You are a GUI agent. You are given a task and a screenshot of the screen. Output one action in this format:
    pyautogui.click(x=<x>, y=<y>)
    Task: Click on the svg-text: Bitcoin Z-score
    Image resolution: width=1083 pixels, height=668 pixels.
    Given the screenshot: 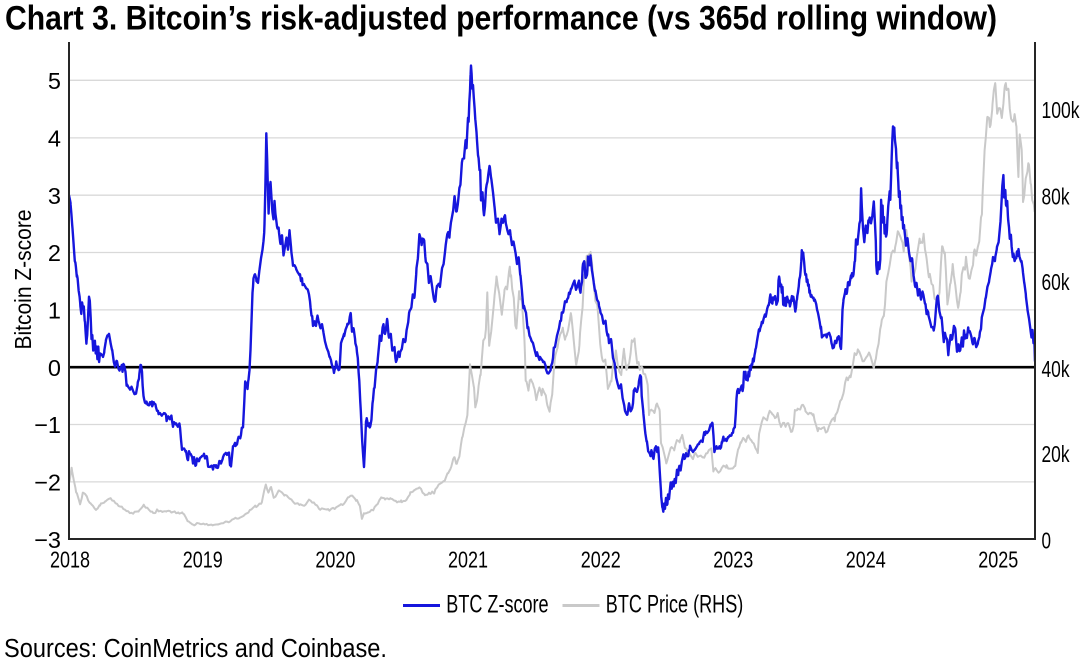 What is the action you would take?
    pyautogui.click(x=23, y=280)
    